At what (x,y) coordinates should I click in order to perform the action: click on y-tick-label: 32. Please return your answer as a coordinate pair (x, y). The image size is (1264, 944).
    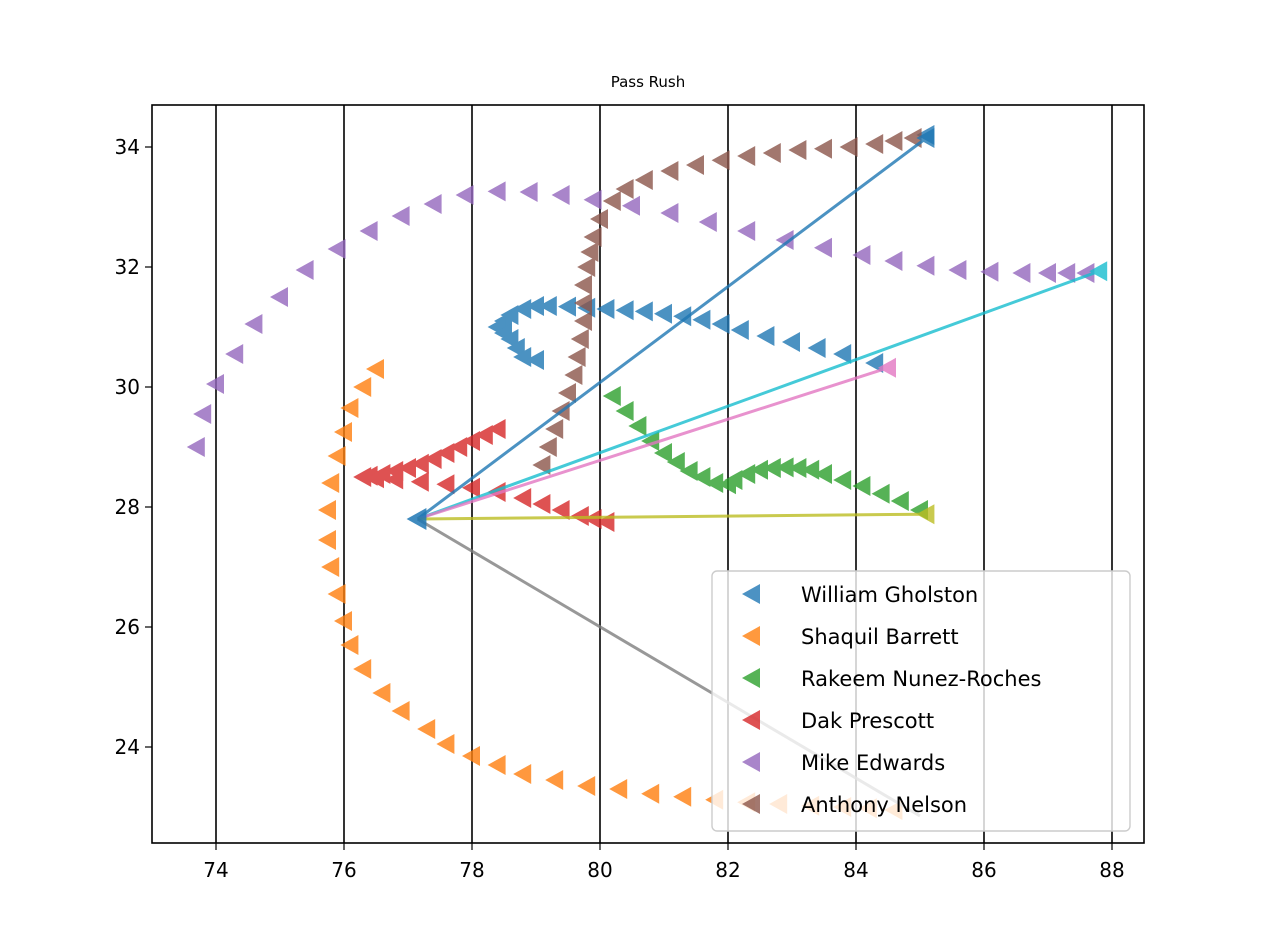
    Looking at the image, I should click on (127, 267).